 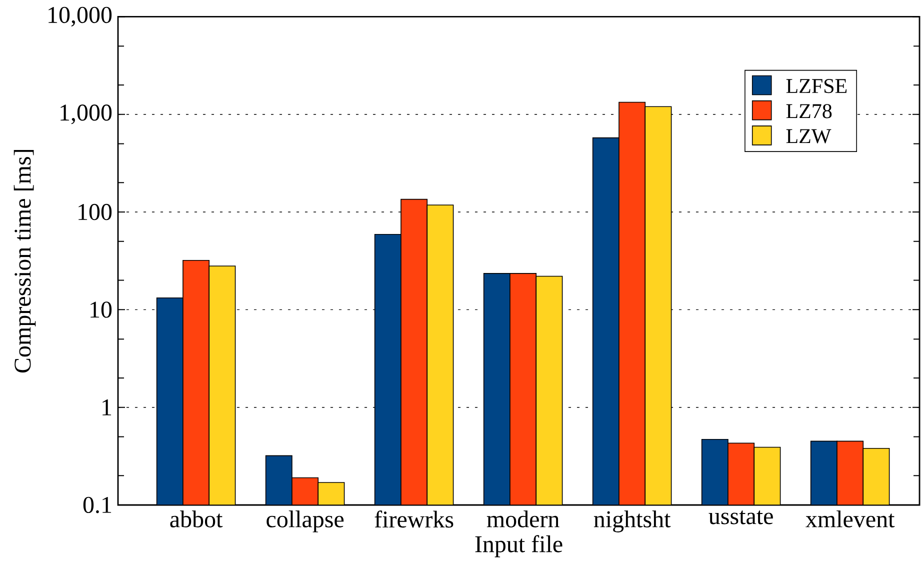 I want to click on x-axis-title: Input file, so click(x=518, y=546).